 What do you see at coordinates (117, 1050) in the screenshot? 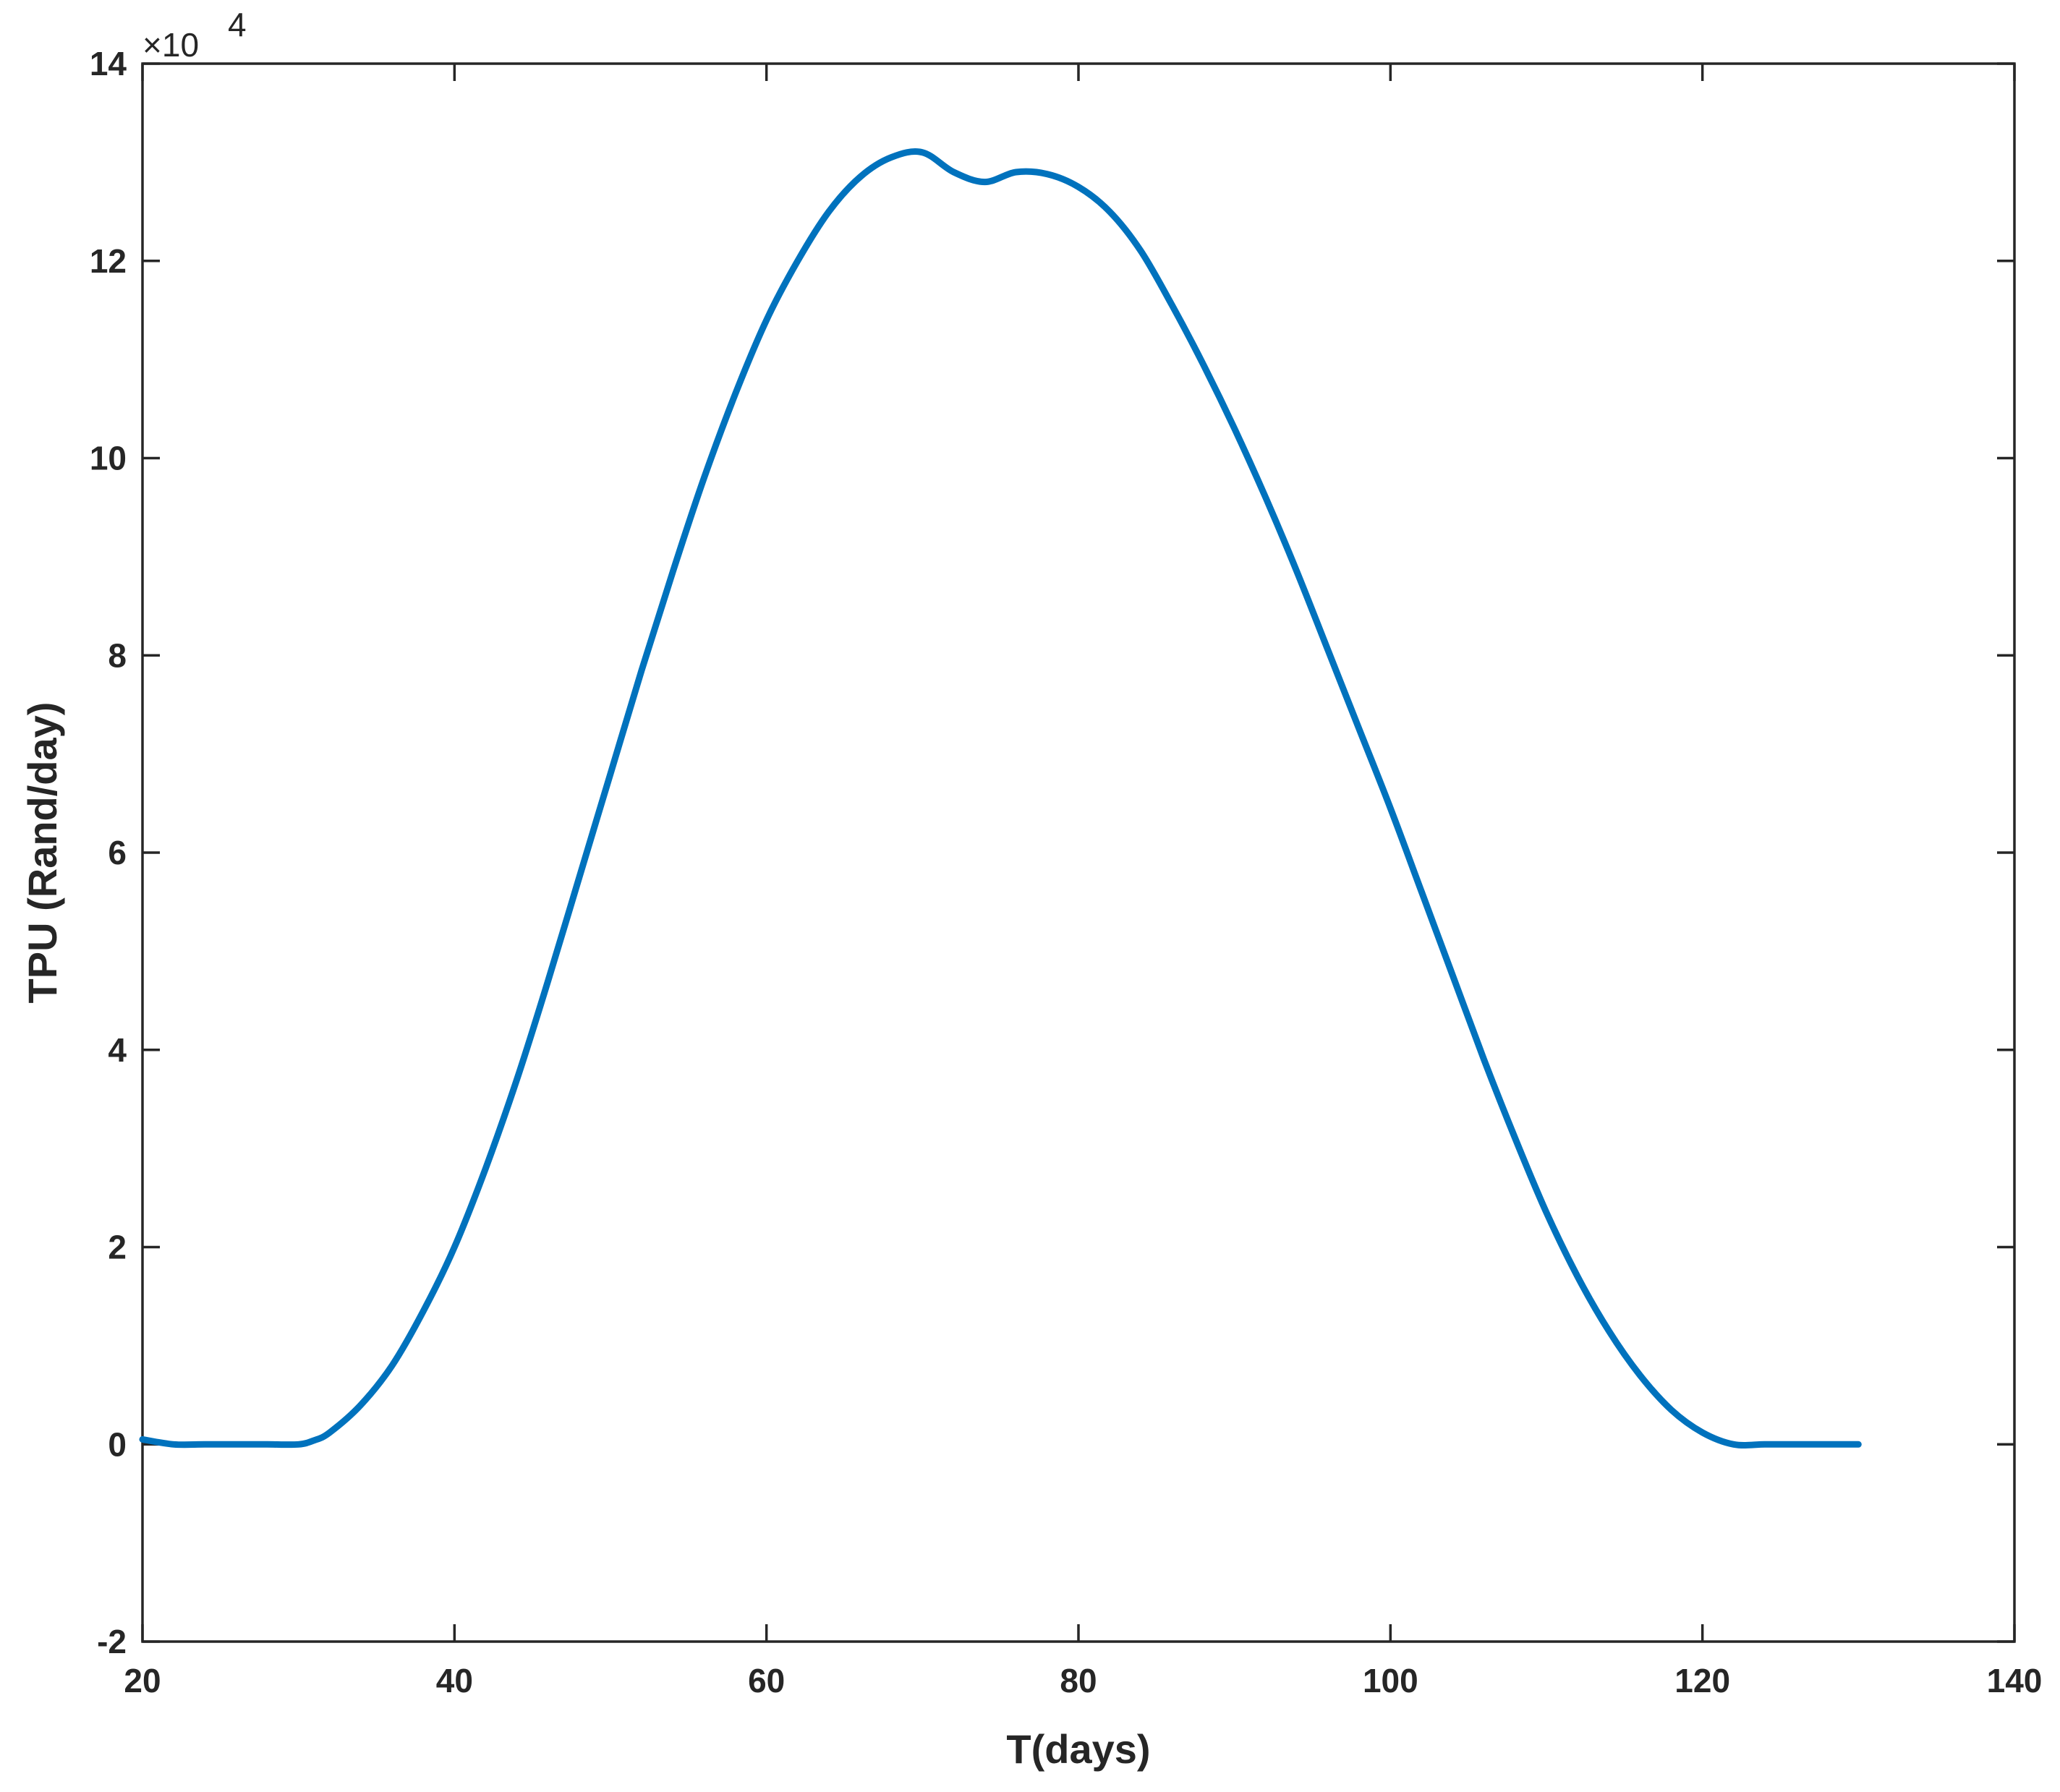
I see `y-tick-label: 4` at bounding box center [117, 1050].